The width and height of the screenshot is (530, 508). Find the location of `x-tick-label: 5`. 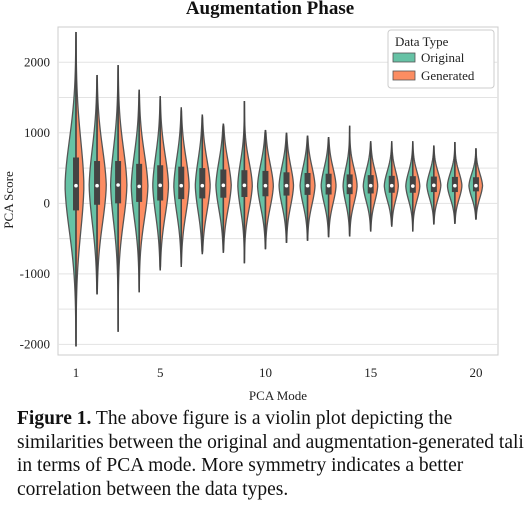

x-tick-label: 5 is located at coordinates (160, 372).